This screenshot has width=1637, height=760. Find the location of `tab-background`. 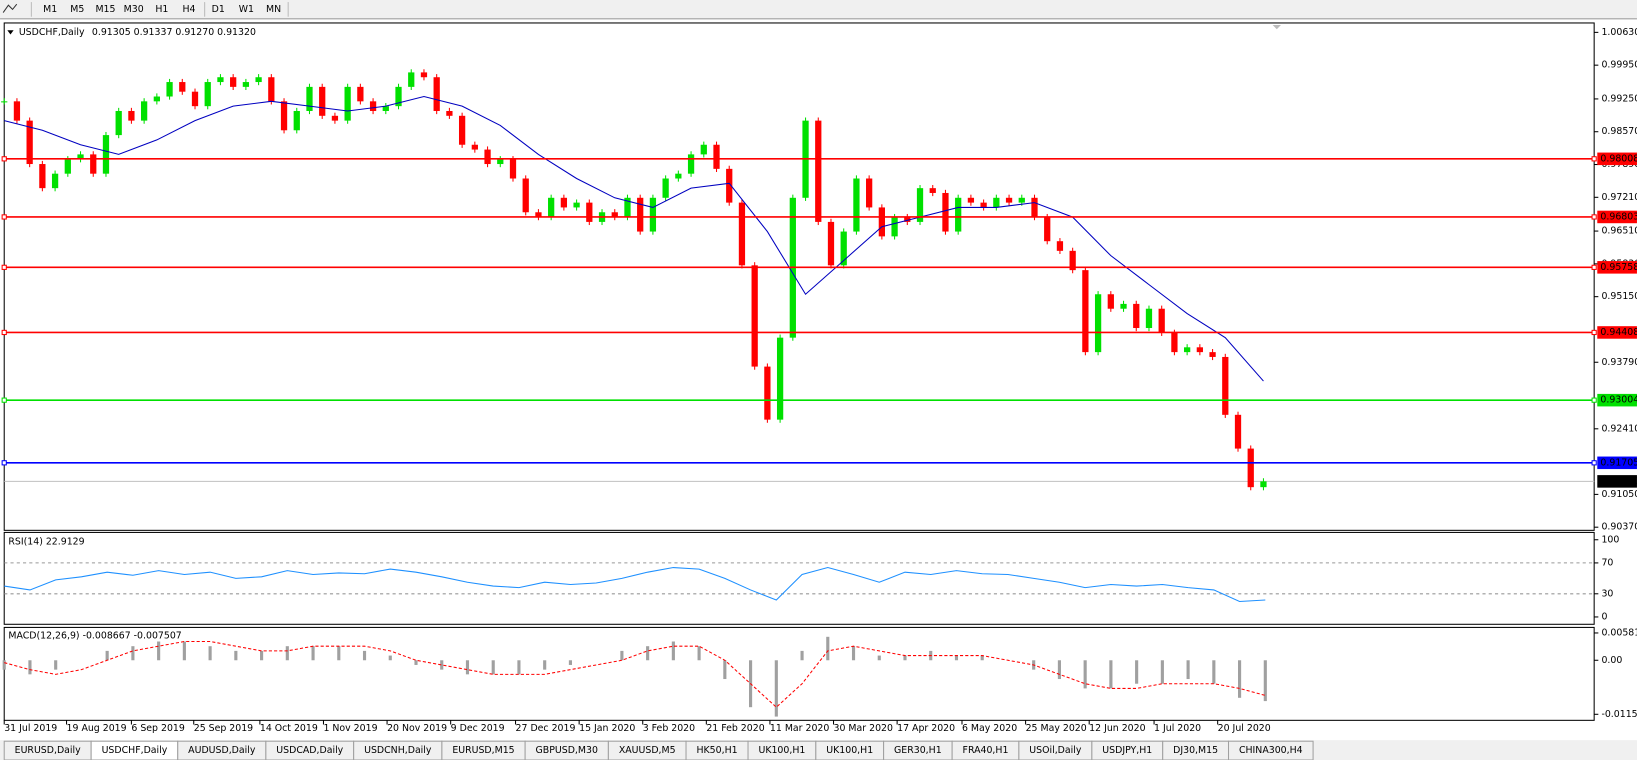

tab-background is located at coordinates (1270, 750).